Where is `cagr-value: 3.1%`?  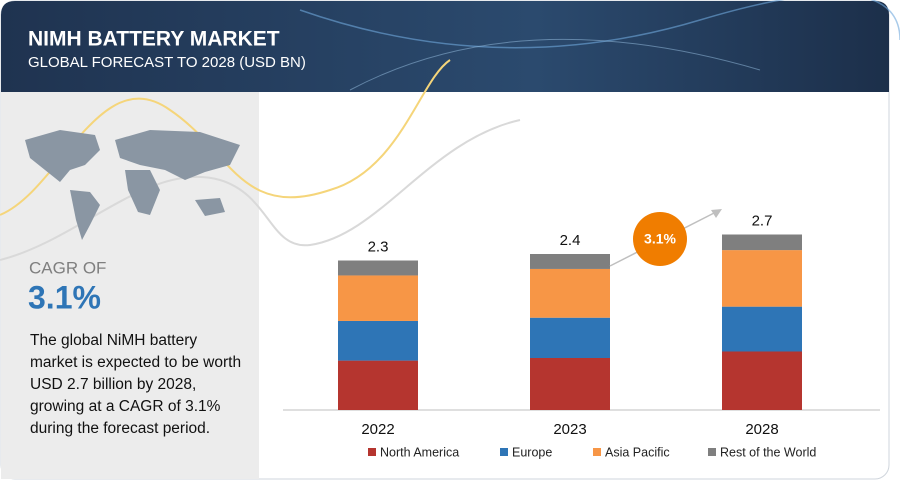
cagr-value: 3.1% is located at coordinates (64, 297).